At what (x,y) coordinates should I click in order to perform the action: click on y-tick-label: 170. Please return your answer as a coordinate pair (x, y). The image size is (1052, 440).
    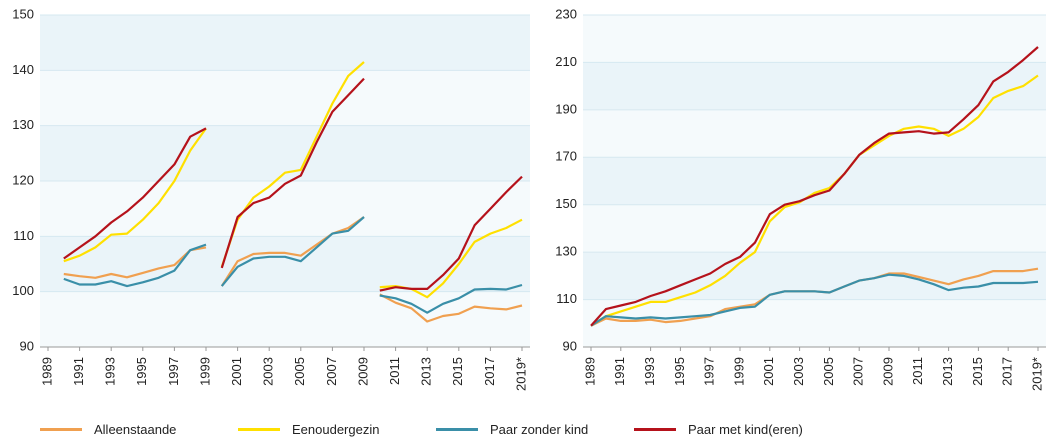
    Looking at the image, I should click on (566, 156).